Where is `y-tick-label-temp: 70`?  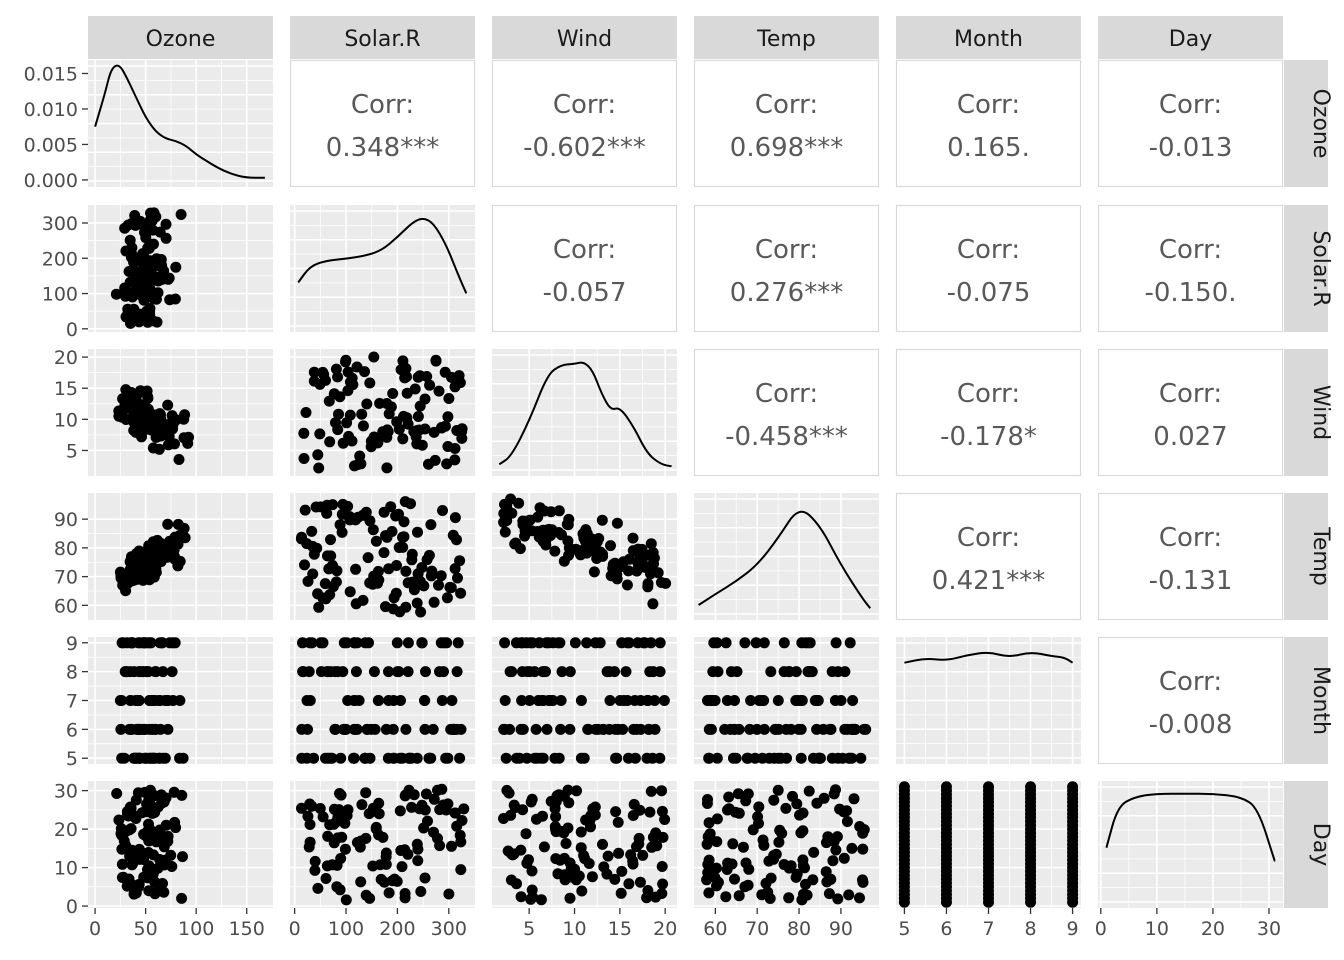 y-tick-label-temp: 70 is located at coordinates (66, 578).